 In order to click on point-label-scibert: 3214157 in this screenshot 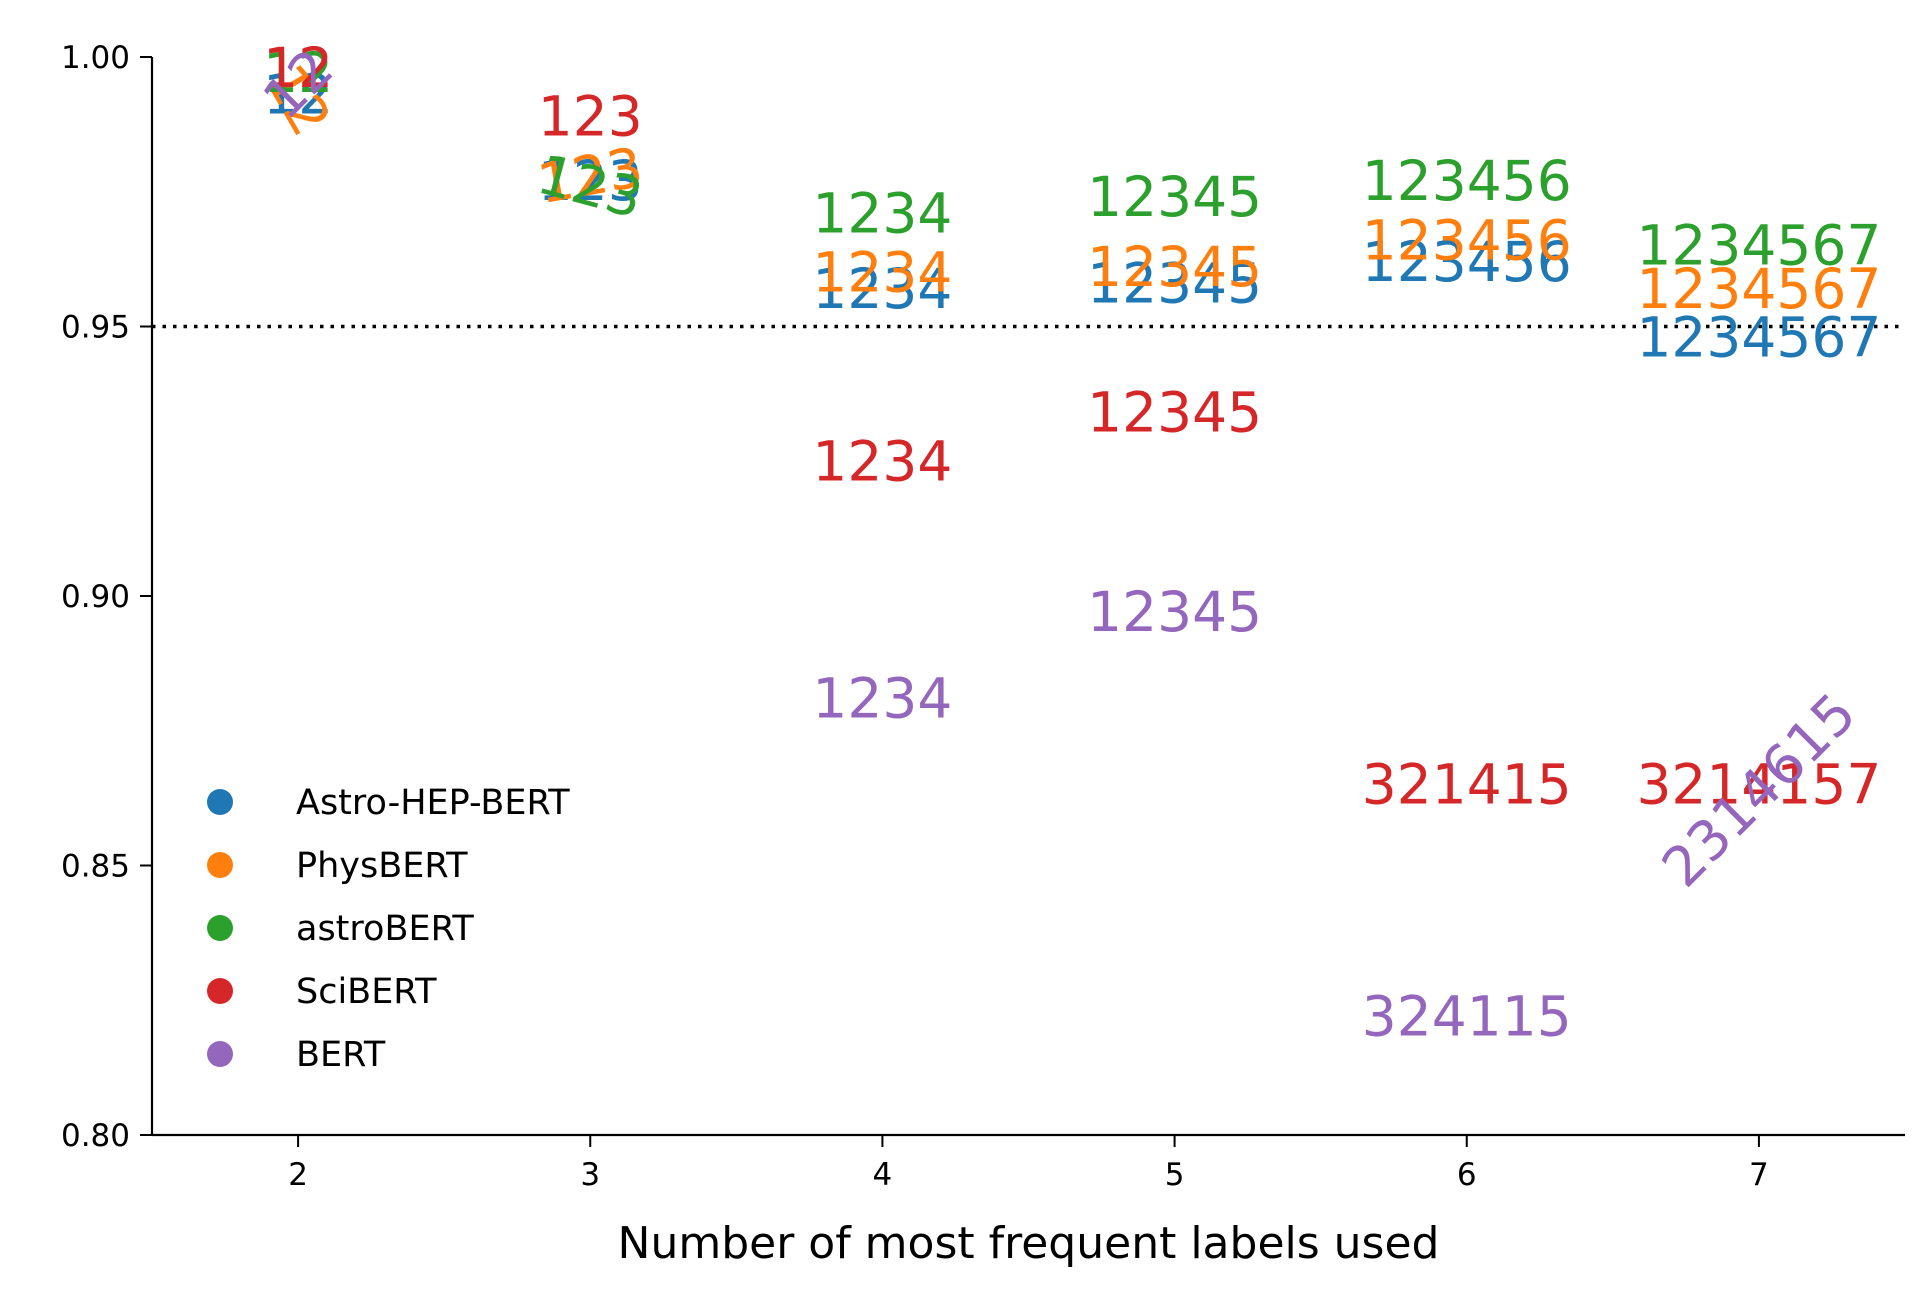, I will do `click(1758, 785)`.